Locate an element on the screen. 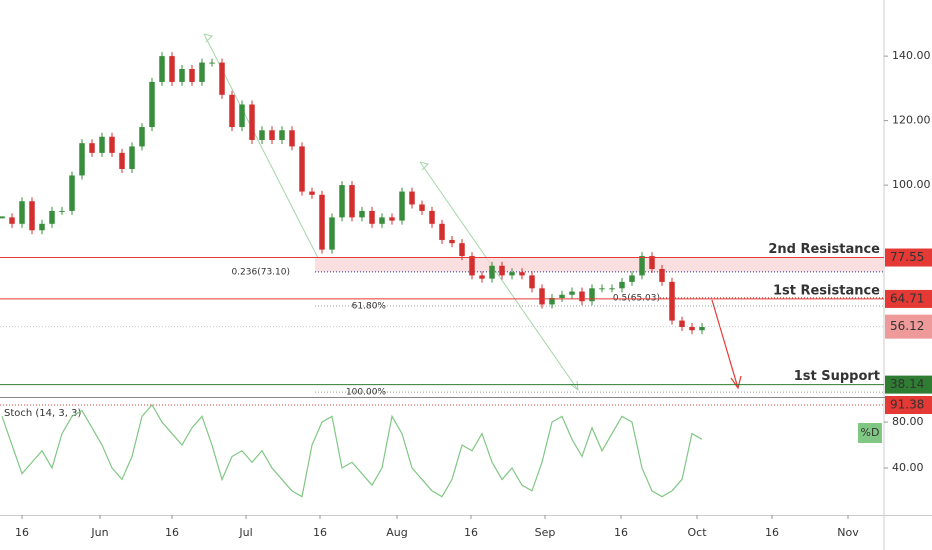 Image resolution: width=932 pixels, height=550 pixels. level-value: 64.71 is located at coordinates (907, 298).